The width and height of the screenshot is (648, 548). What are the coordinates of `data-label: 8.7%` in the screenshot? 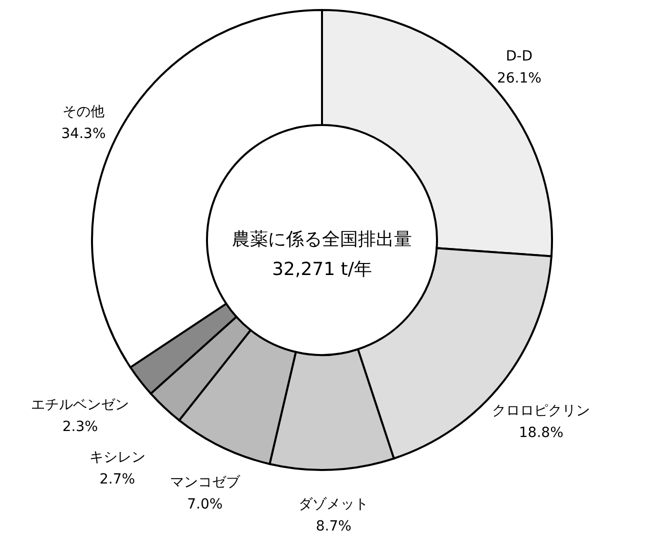 It's located at (334, 526).